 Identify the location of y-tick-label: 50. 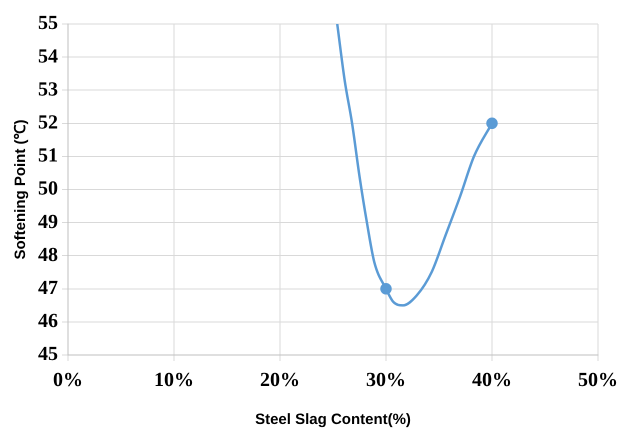
(48, 189).